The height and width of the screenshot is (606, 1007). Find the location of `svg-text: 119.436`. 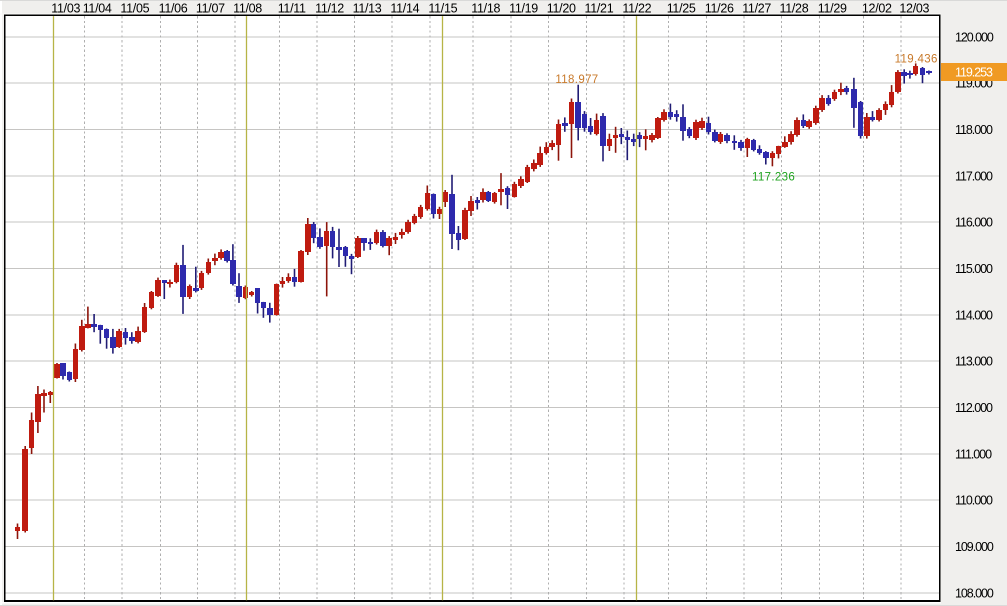

svg-text: 119.436 is located at coordinates (916, 60).